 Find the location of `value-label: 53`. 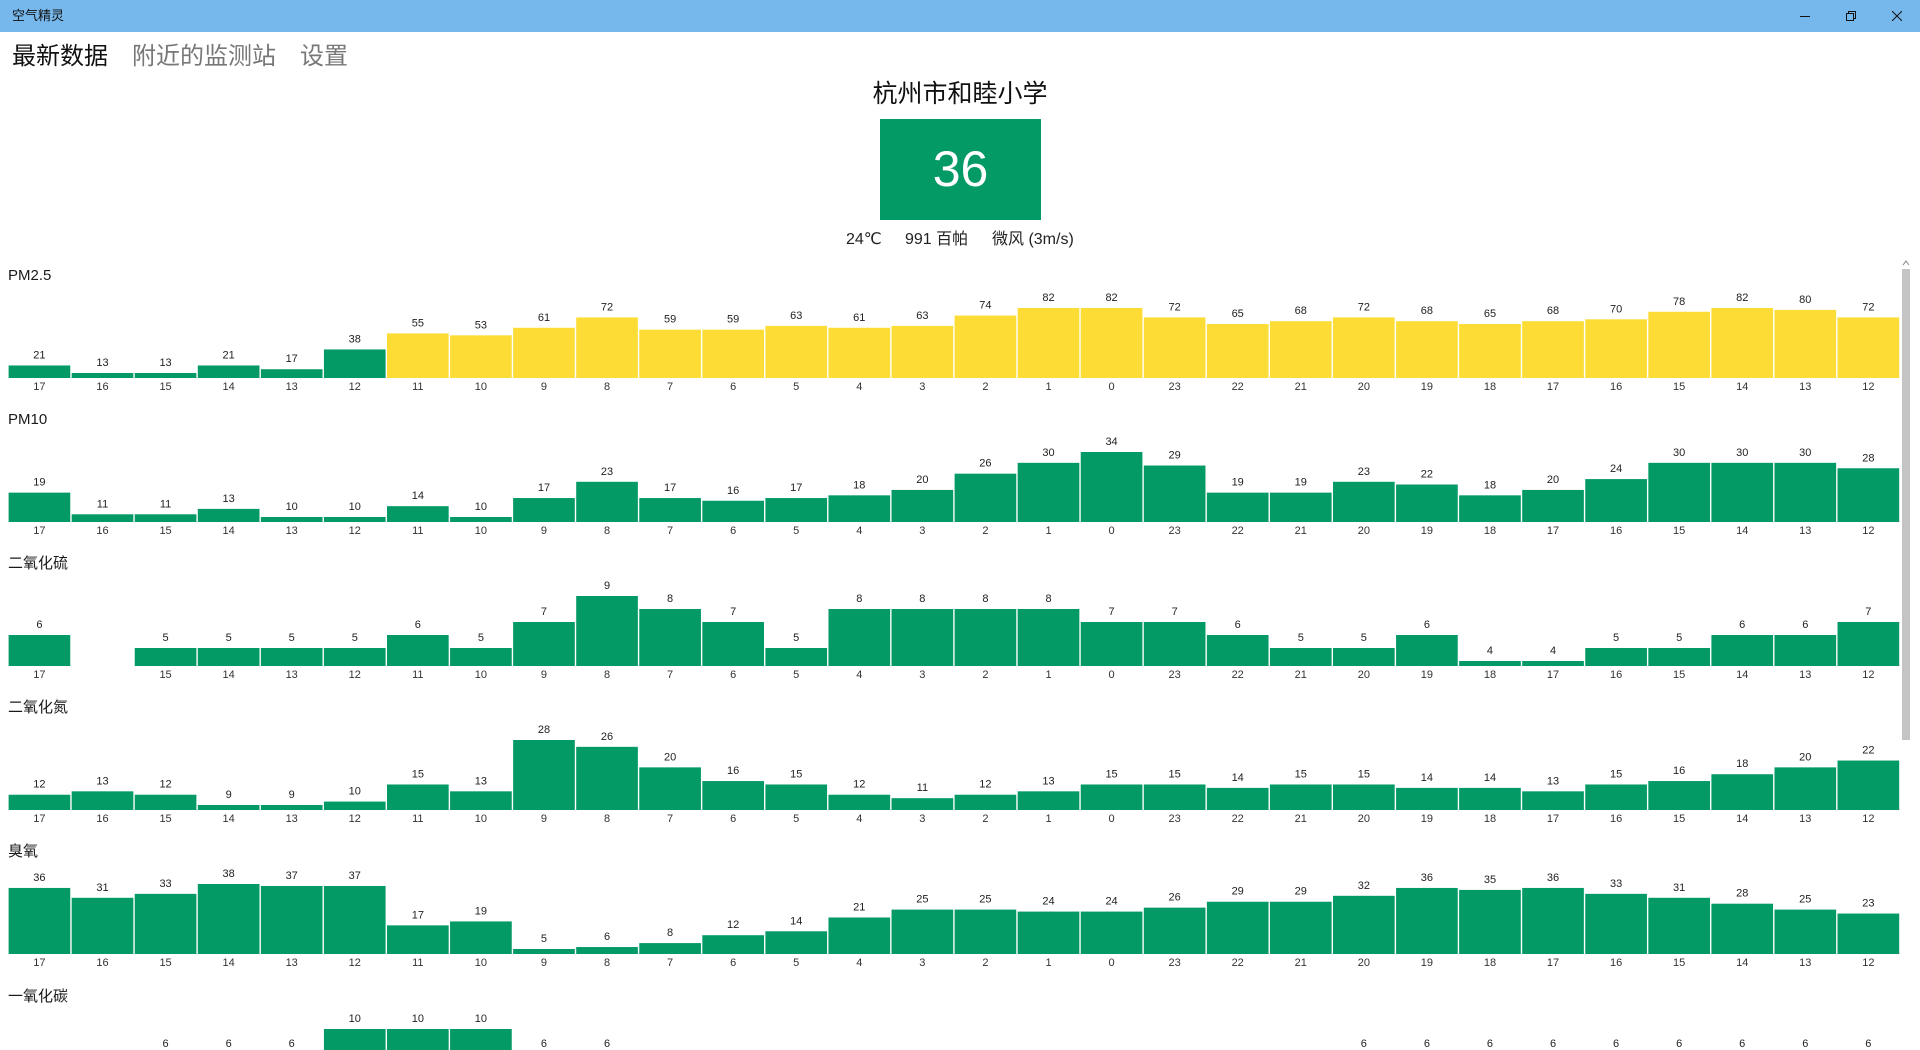

value-label: 53 is located at coordinates (481, 325).